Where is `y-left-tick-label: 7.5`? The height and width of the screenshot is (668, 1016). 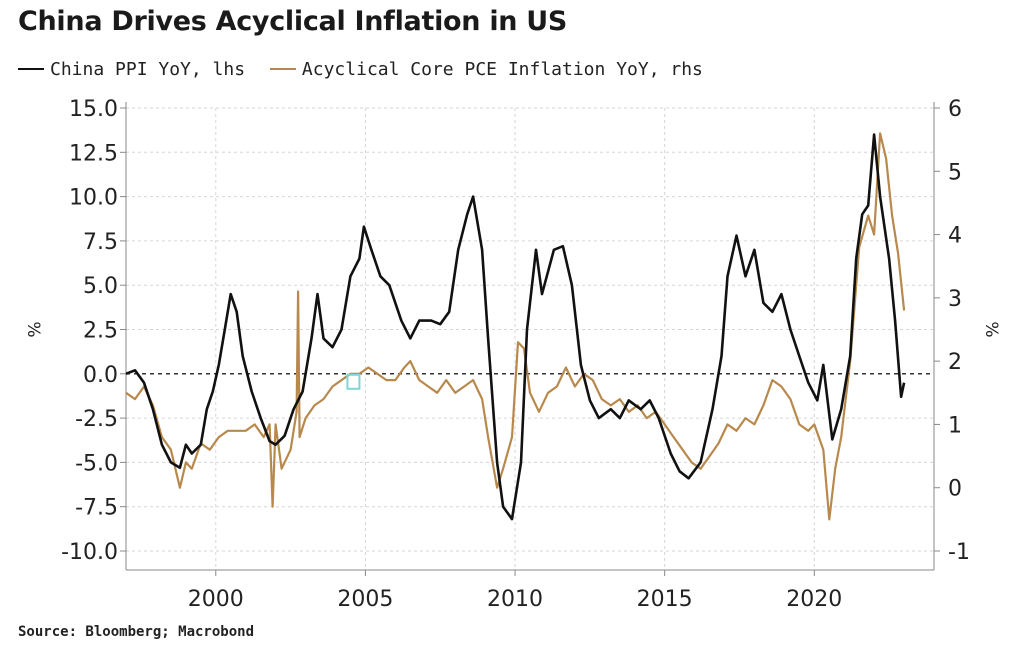
y-left-tick-label: 7.5 is located at coordinates (100, 242).